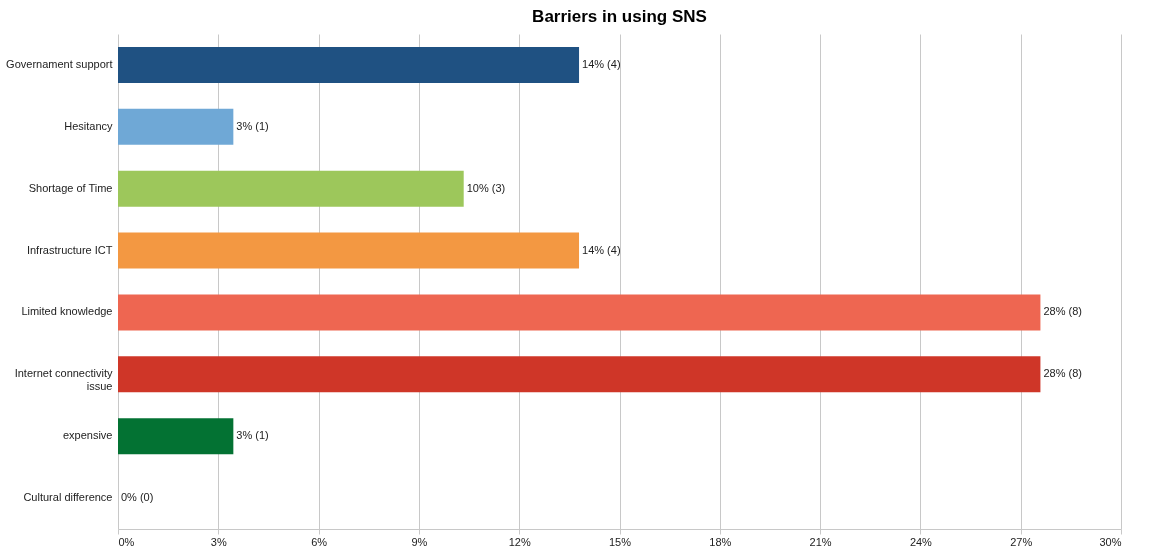  What do you see at coordinates (620, 540) in the screenshot?
I see `x-tick-label: 15%` at bounding box center [620, 540].